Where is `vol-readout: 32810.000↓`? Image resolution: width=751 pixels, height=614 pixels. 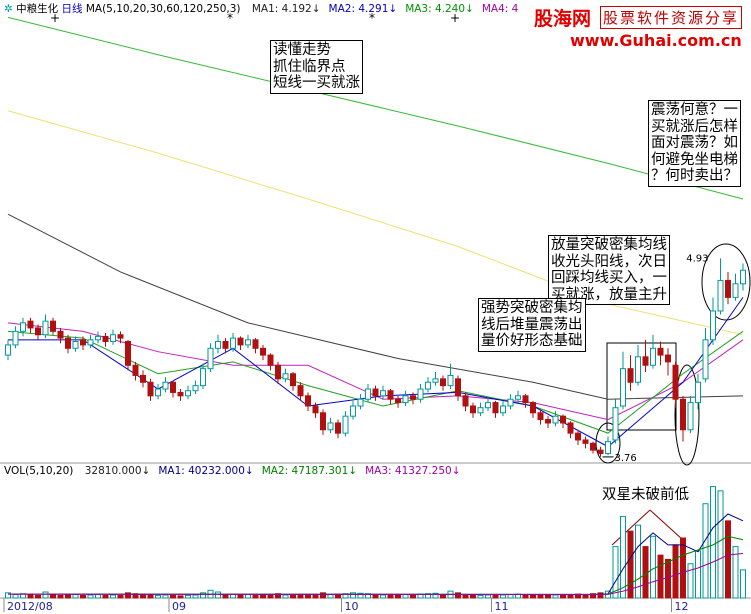 vol-readout: 32810.000↓ is located at coordinates (117, 471).